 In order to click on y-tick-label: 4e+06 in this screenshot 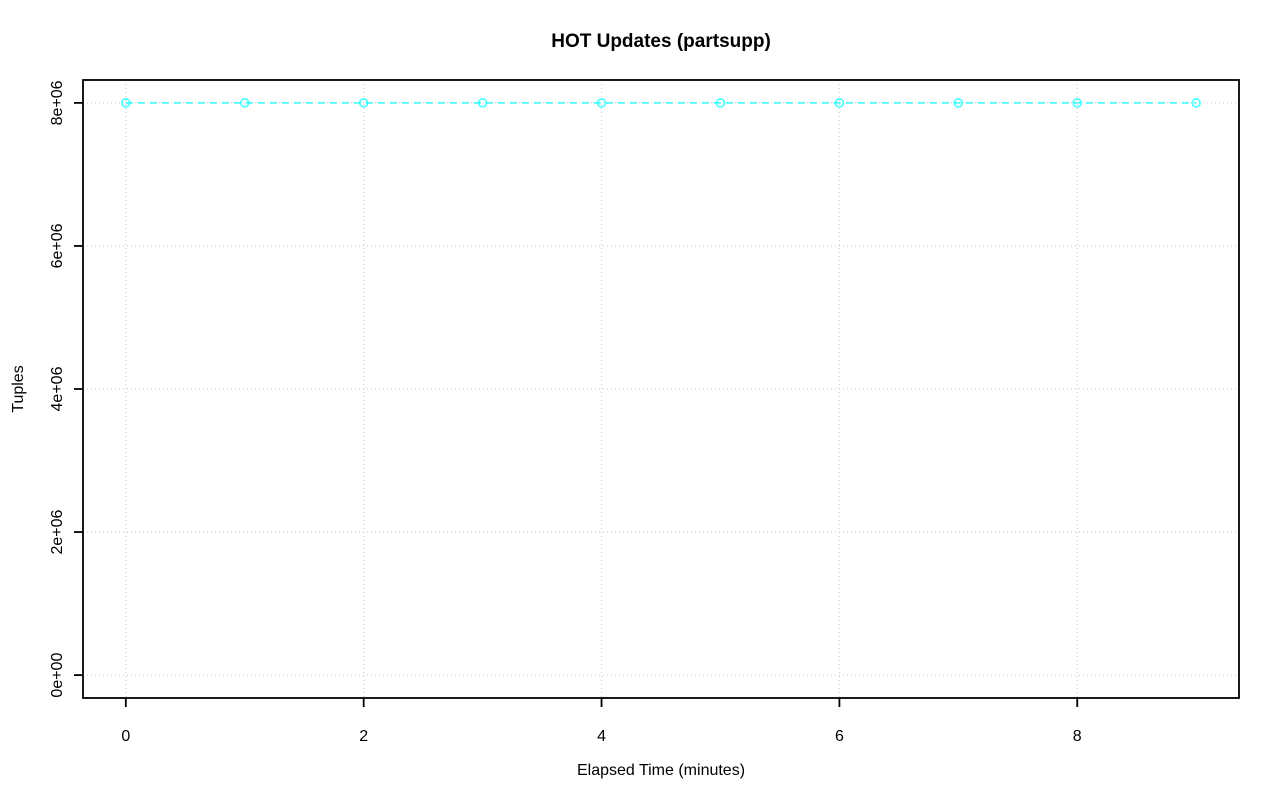, I will do `click(57, 388)`.